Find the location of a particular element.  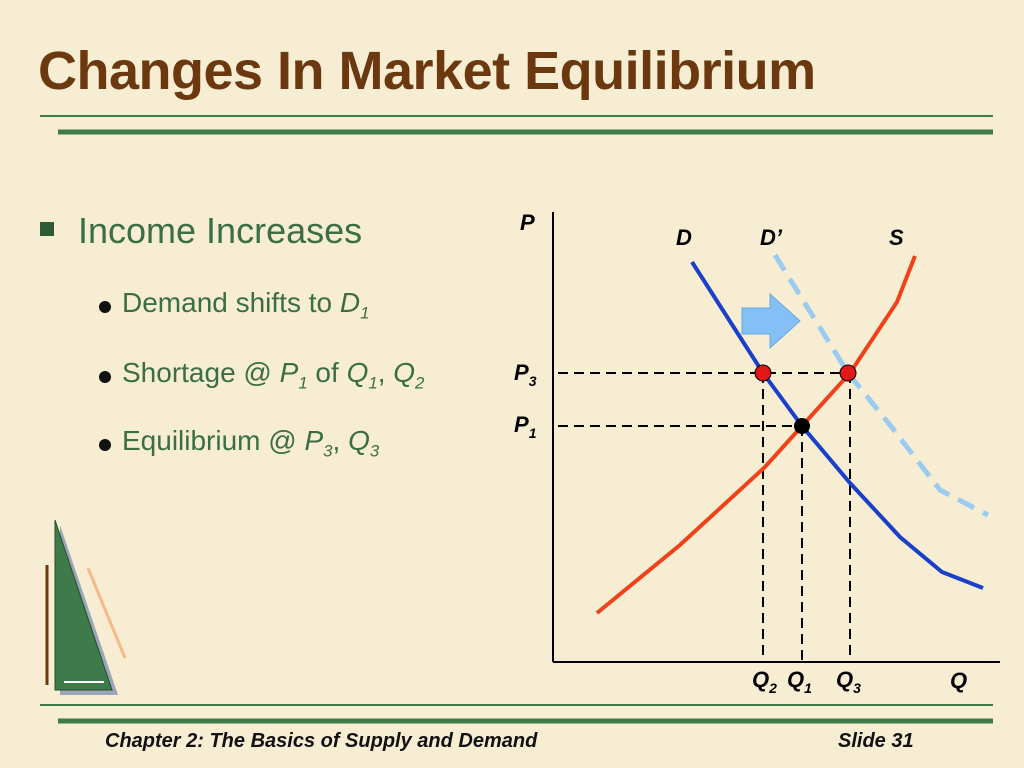

price-label: P1 is located at coordinates (525, 426).